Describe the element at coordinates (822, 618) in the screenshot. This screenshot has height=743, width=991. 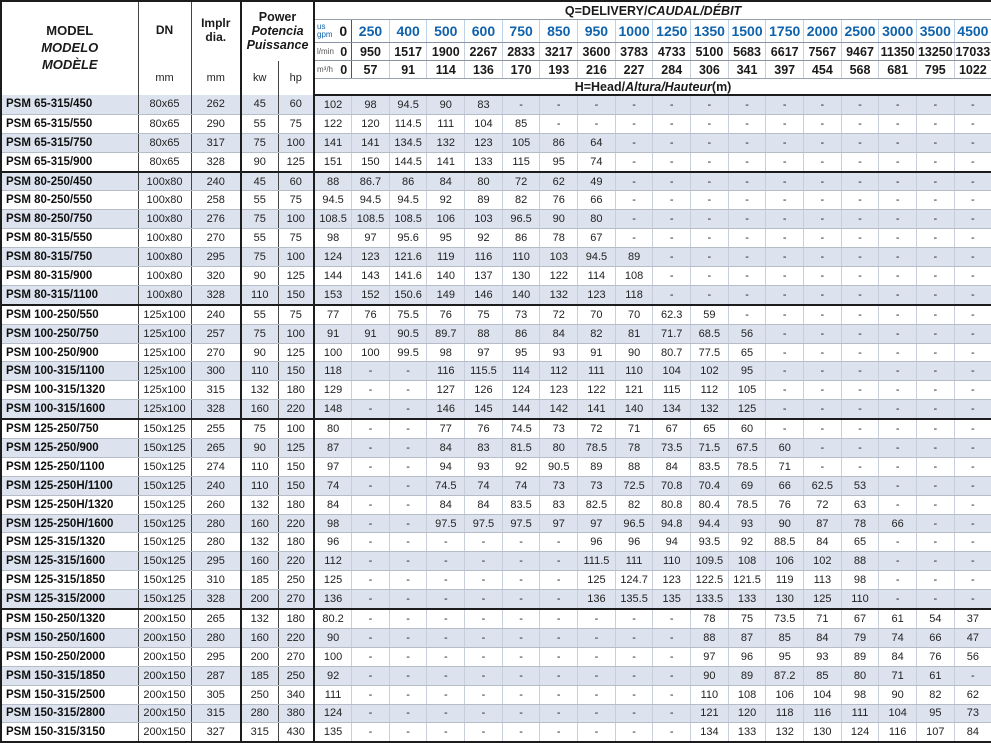
I see `head-value-cell: 71` at that location.